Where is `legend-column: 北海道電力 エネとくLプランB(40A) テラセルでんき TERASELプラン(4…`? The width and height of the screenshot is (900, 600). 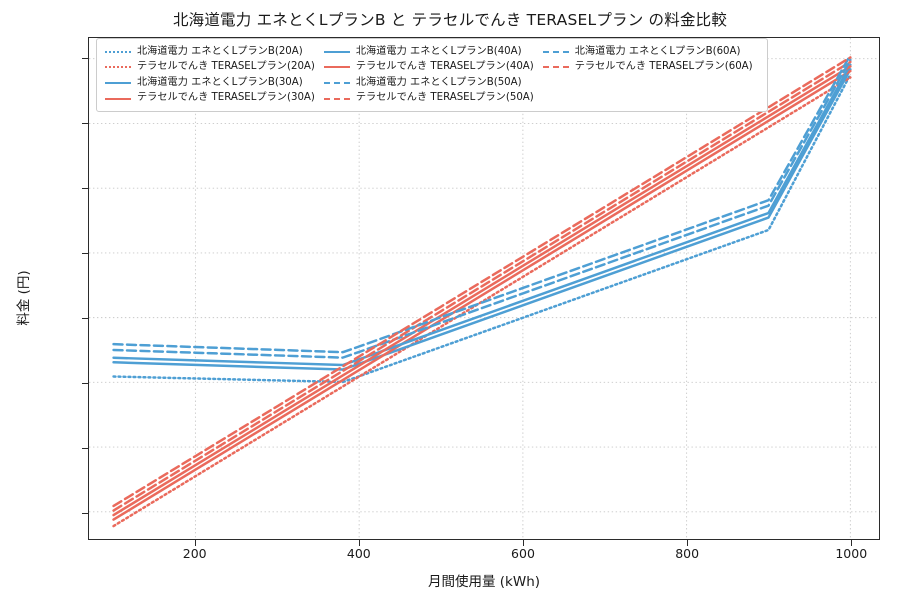
legend-column: 北海道電力 エネとくLプランB(40A) テラセルでんき TERASELプラン(4… is located at coordinates (431, 75).